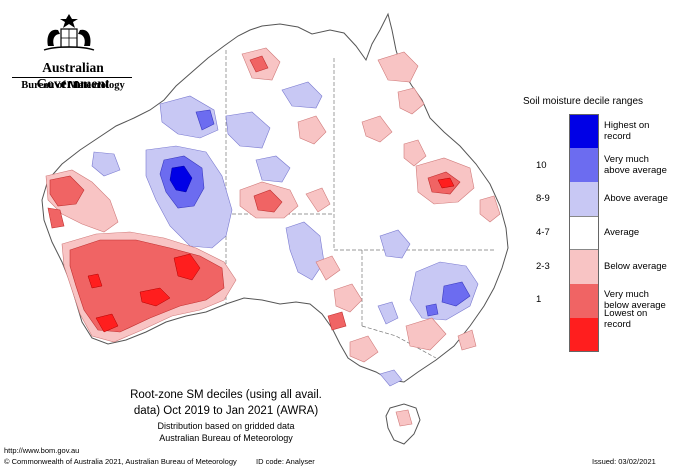 This screenshot has width=680, height=467. Describe the element at coordinates (226, 395) in the screenshot. I see `caption-line-1: Root-zone SM deciles (using all avail.` at that location.